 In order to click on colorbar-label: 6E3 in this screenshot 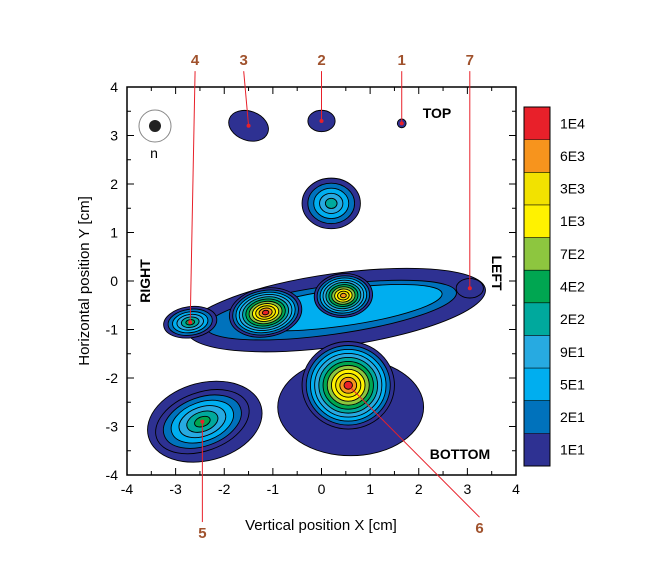, I will do `click(572, 156)`.